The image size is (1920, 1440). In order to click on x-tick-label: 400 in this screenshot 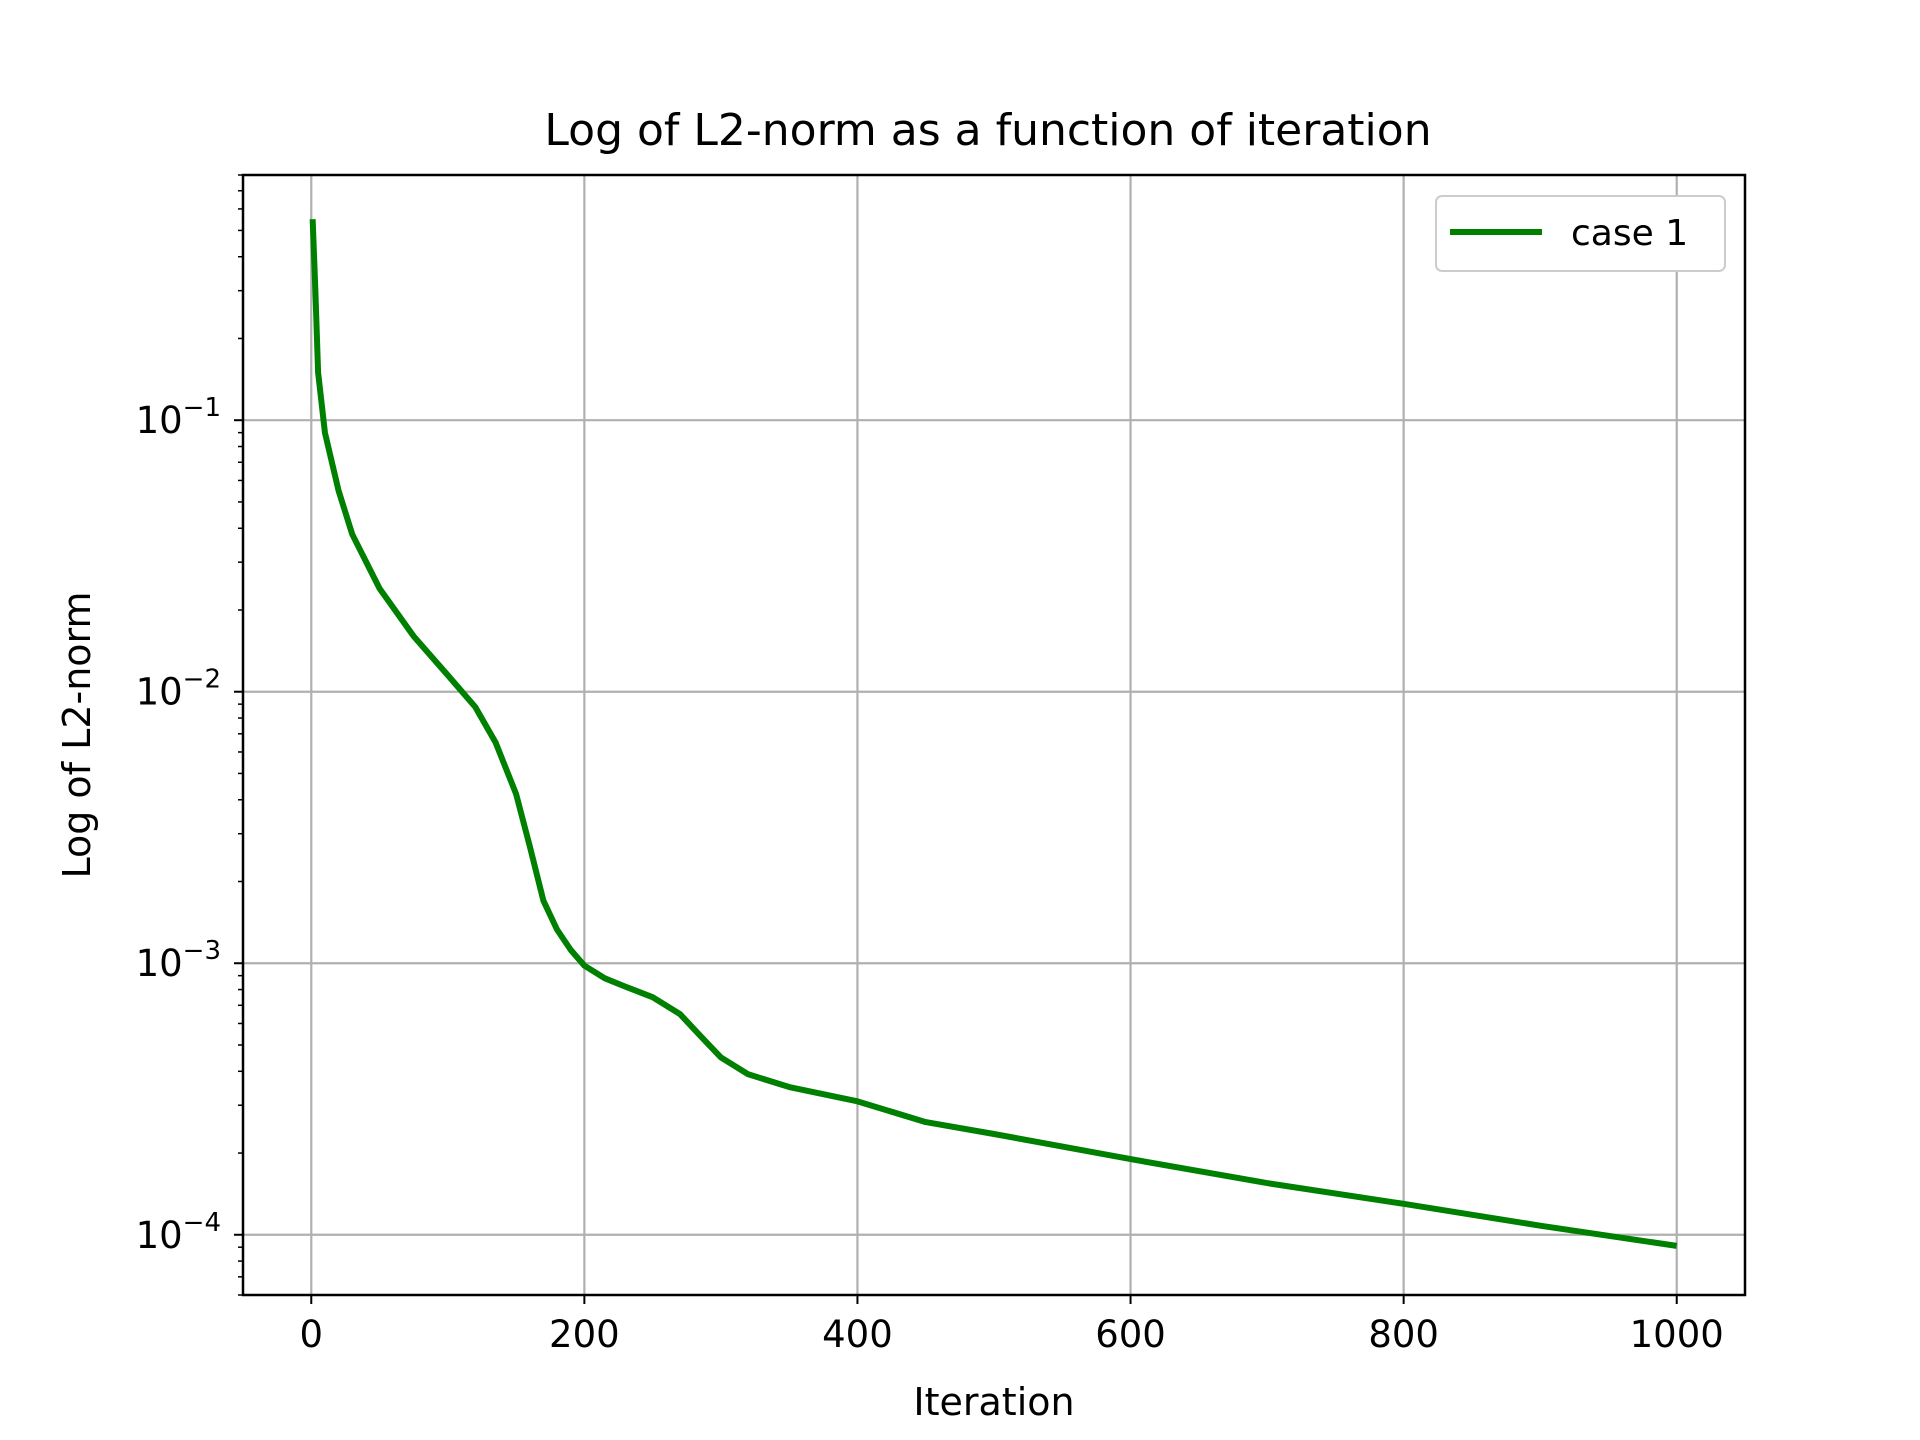, I will do `click(857, 1334)`.